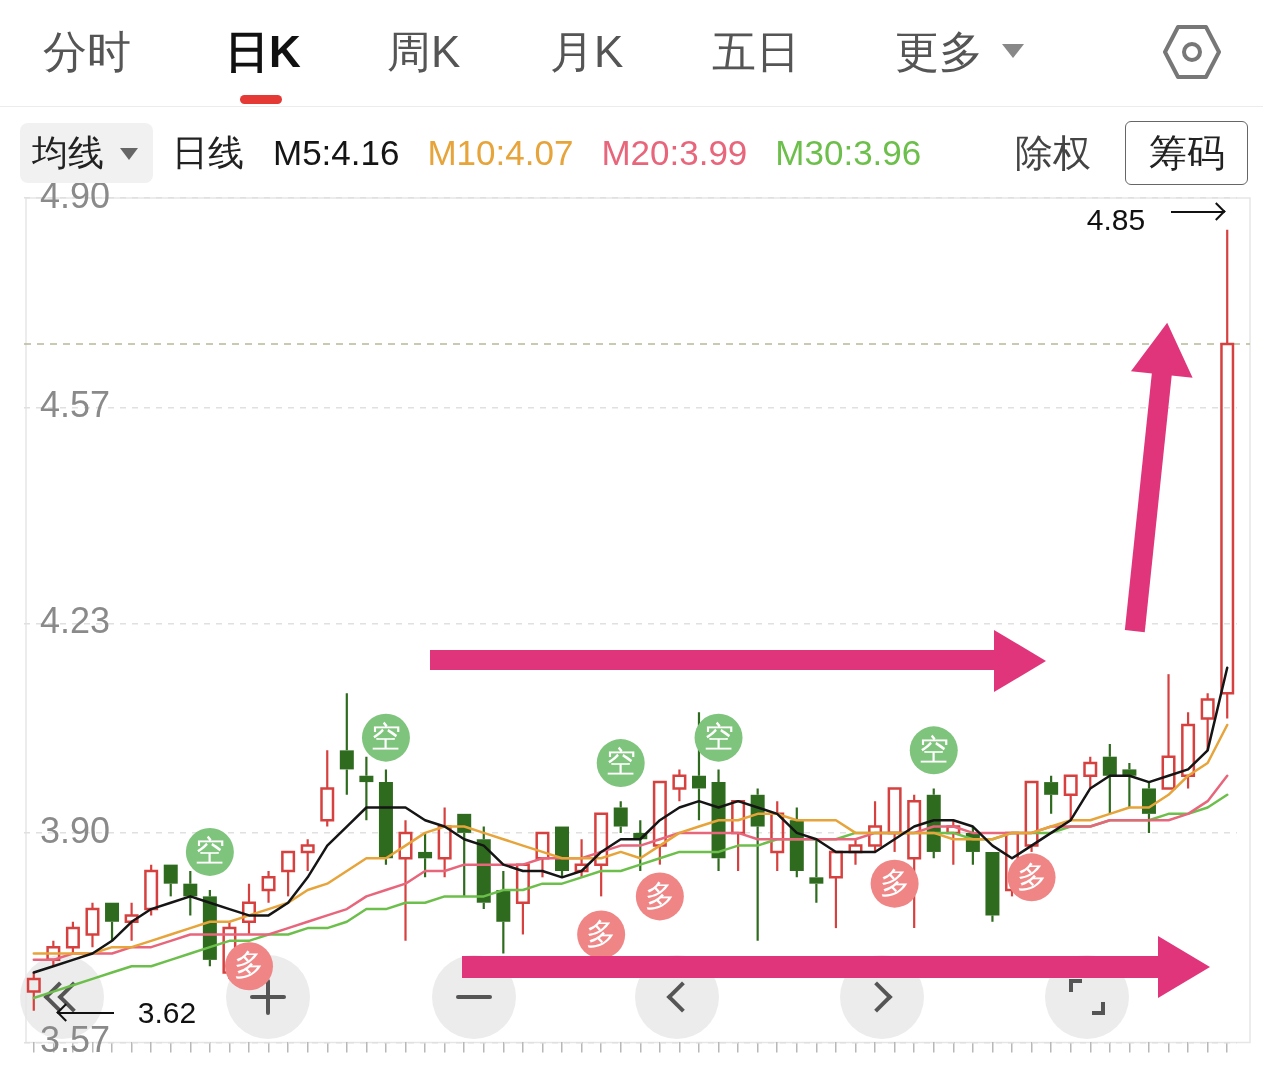 The height and width of the screenshot is (1080, 1263). I want to click on text: 分时, so click(87, 51).